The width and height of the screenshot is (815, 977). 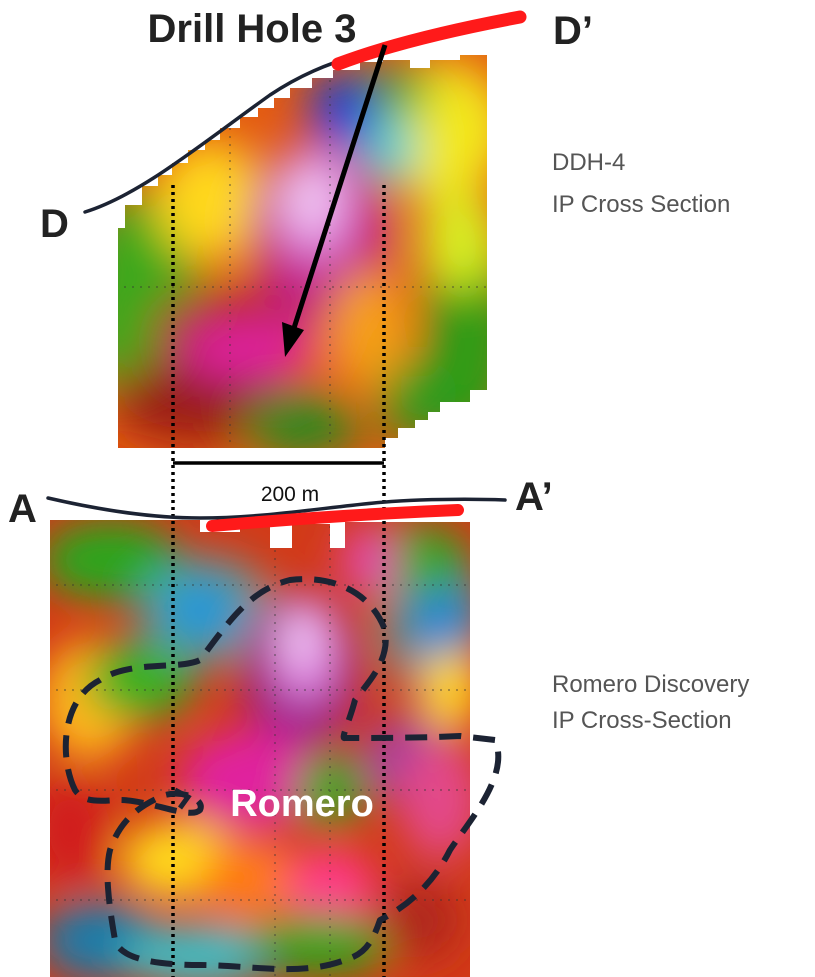 What do you see at coordinates (217, 135) in the screenshot?
I see `d-section-surface-line` at bounding box center [217, 135].